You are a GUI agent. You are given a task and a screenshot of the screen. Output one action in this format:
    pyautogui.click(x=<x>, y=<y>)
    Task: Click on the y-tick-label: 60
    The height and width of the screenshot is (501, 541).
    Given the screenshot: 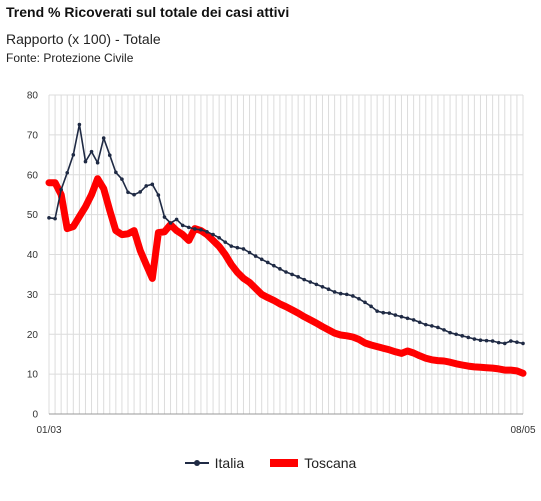 What is the action you would take?
    pyautogui.click(x=33, y=175)
    